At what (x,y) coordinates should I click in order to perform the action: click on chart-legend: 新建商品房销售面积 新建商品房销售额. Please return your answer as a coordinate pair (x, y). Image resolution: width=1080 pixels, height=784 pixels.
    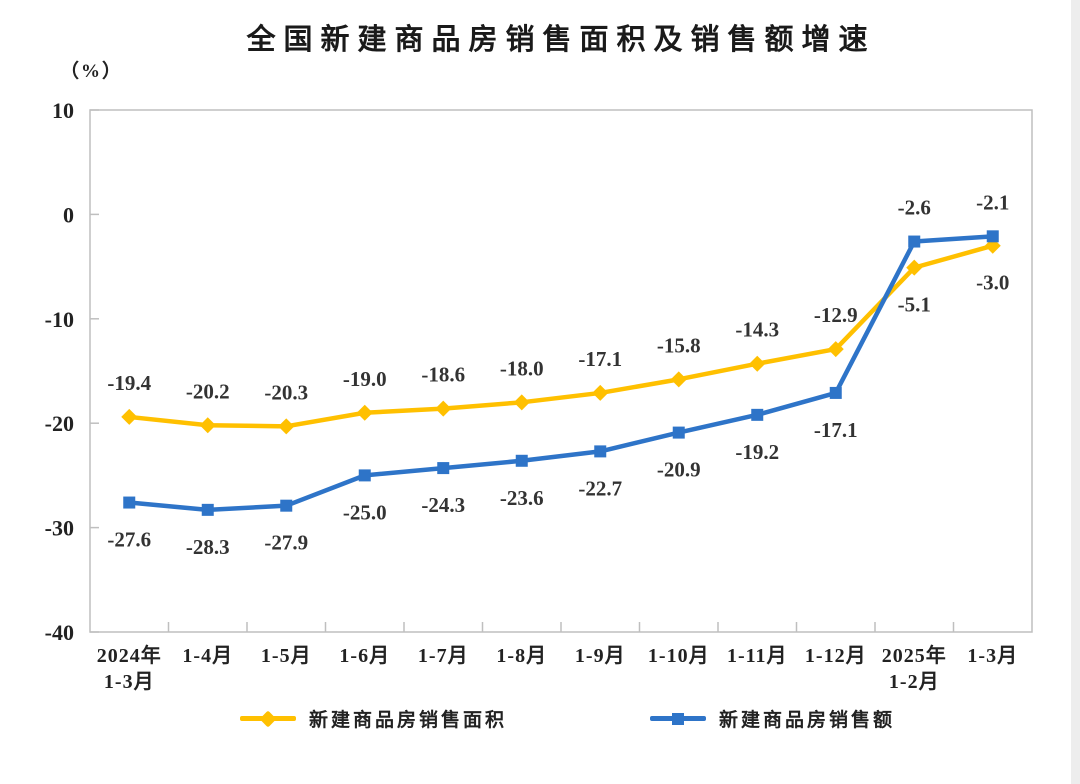
    Looking at the image, I should click on (540, 718).